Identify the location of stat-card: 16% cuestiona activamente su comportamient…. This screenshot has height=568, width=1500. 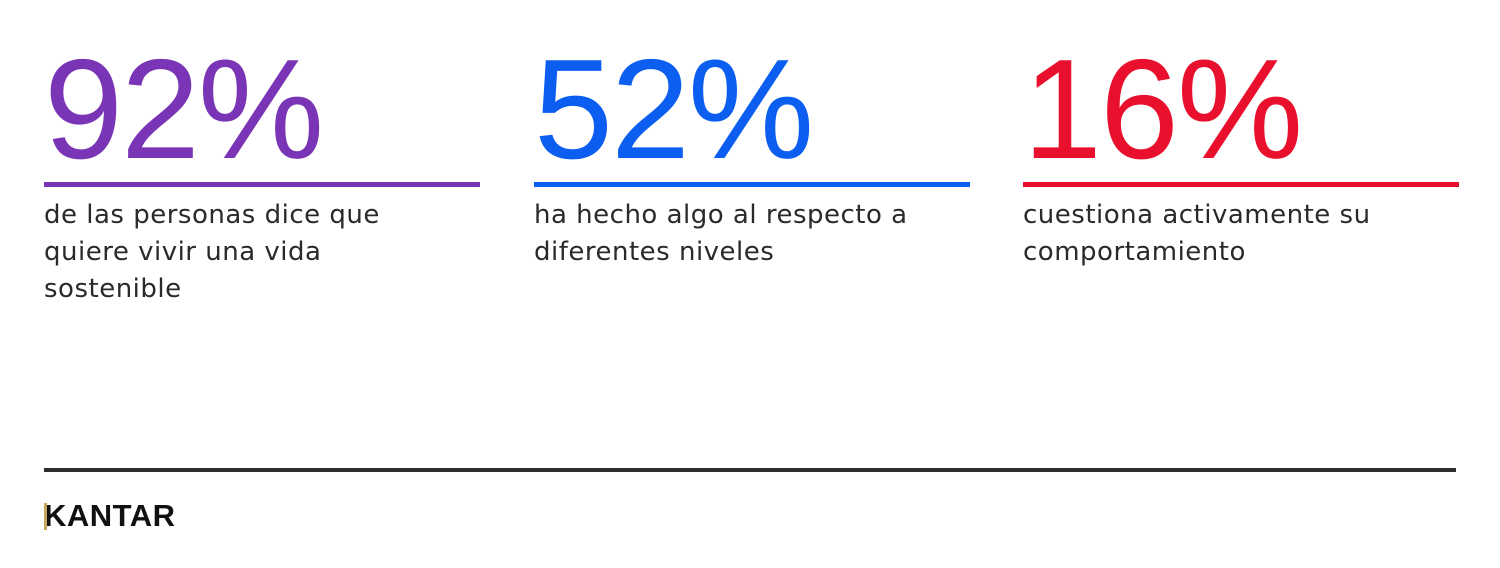
(1241, 150).